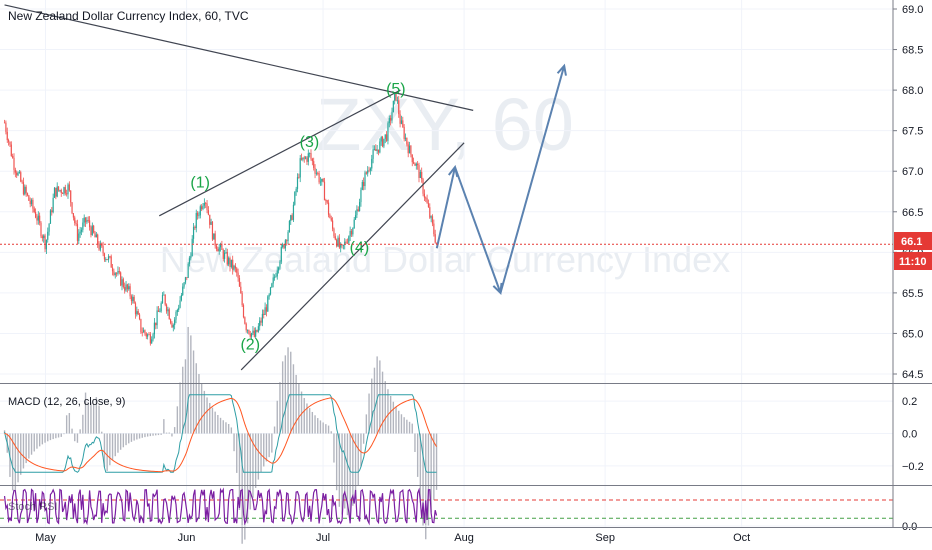  I want to click on wave-labels: (1) (2) (3) (4) (5), so click(297, 217).